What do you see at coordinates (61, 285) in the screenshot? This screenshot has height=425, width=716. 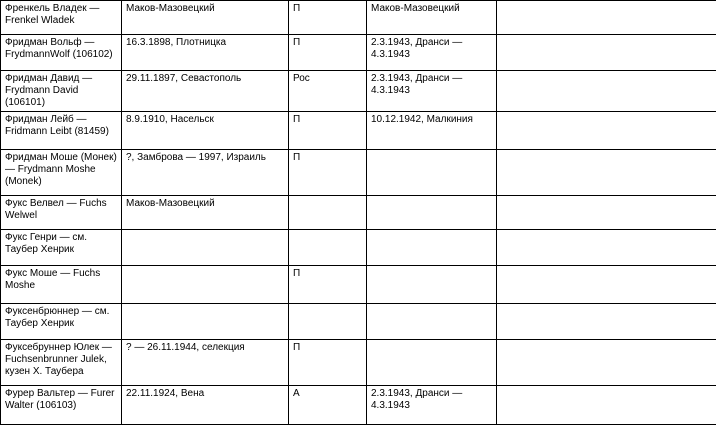 I see `table-cell: Фукс Моше — Fuchs Moshe` at bounding box center [61, 285].